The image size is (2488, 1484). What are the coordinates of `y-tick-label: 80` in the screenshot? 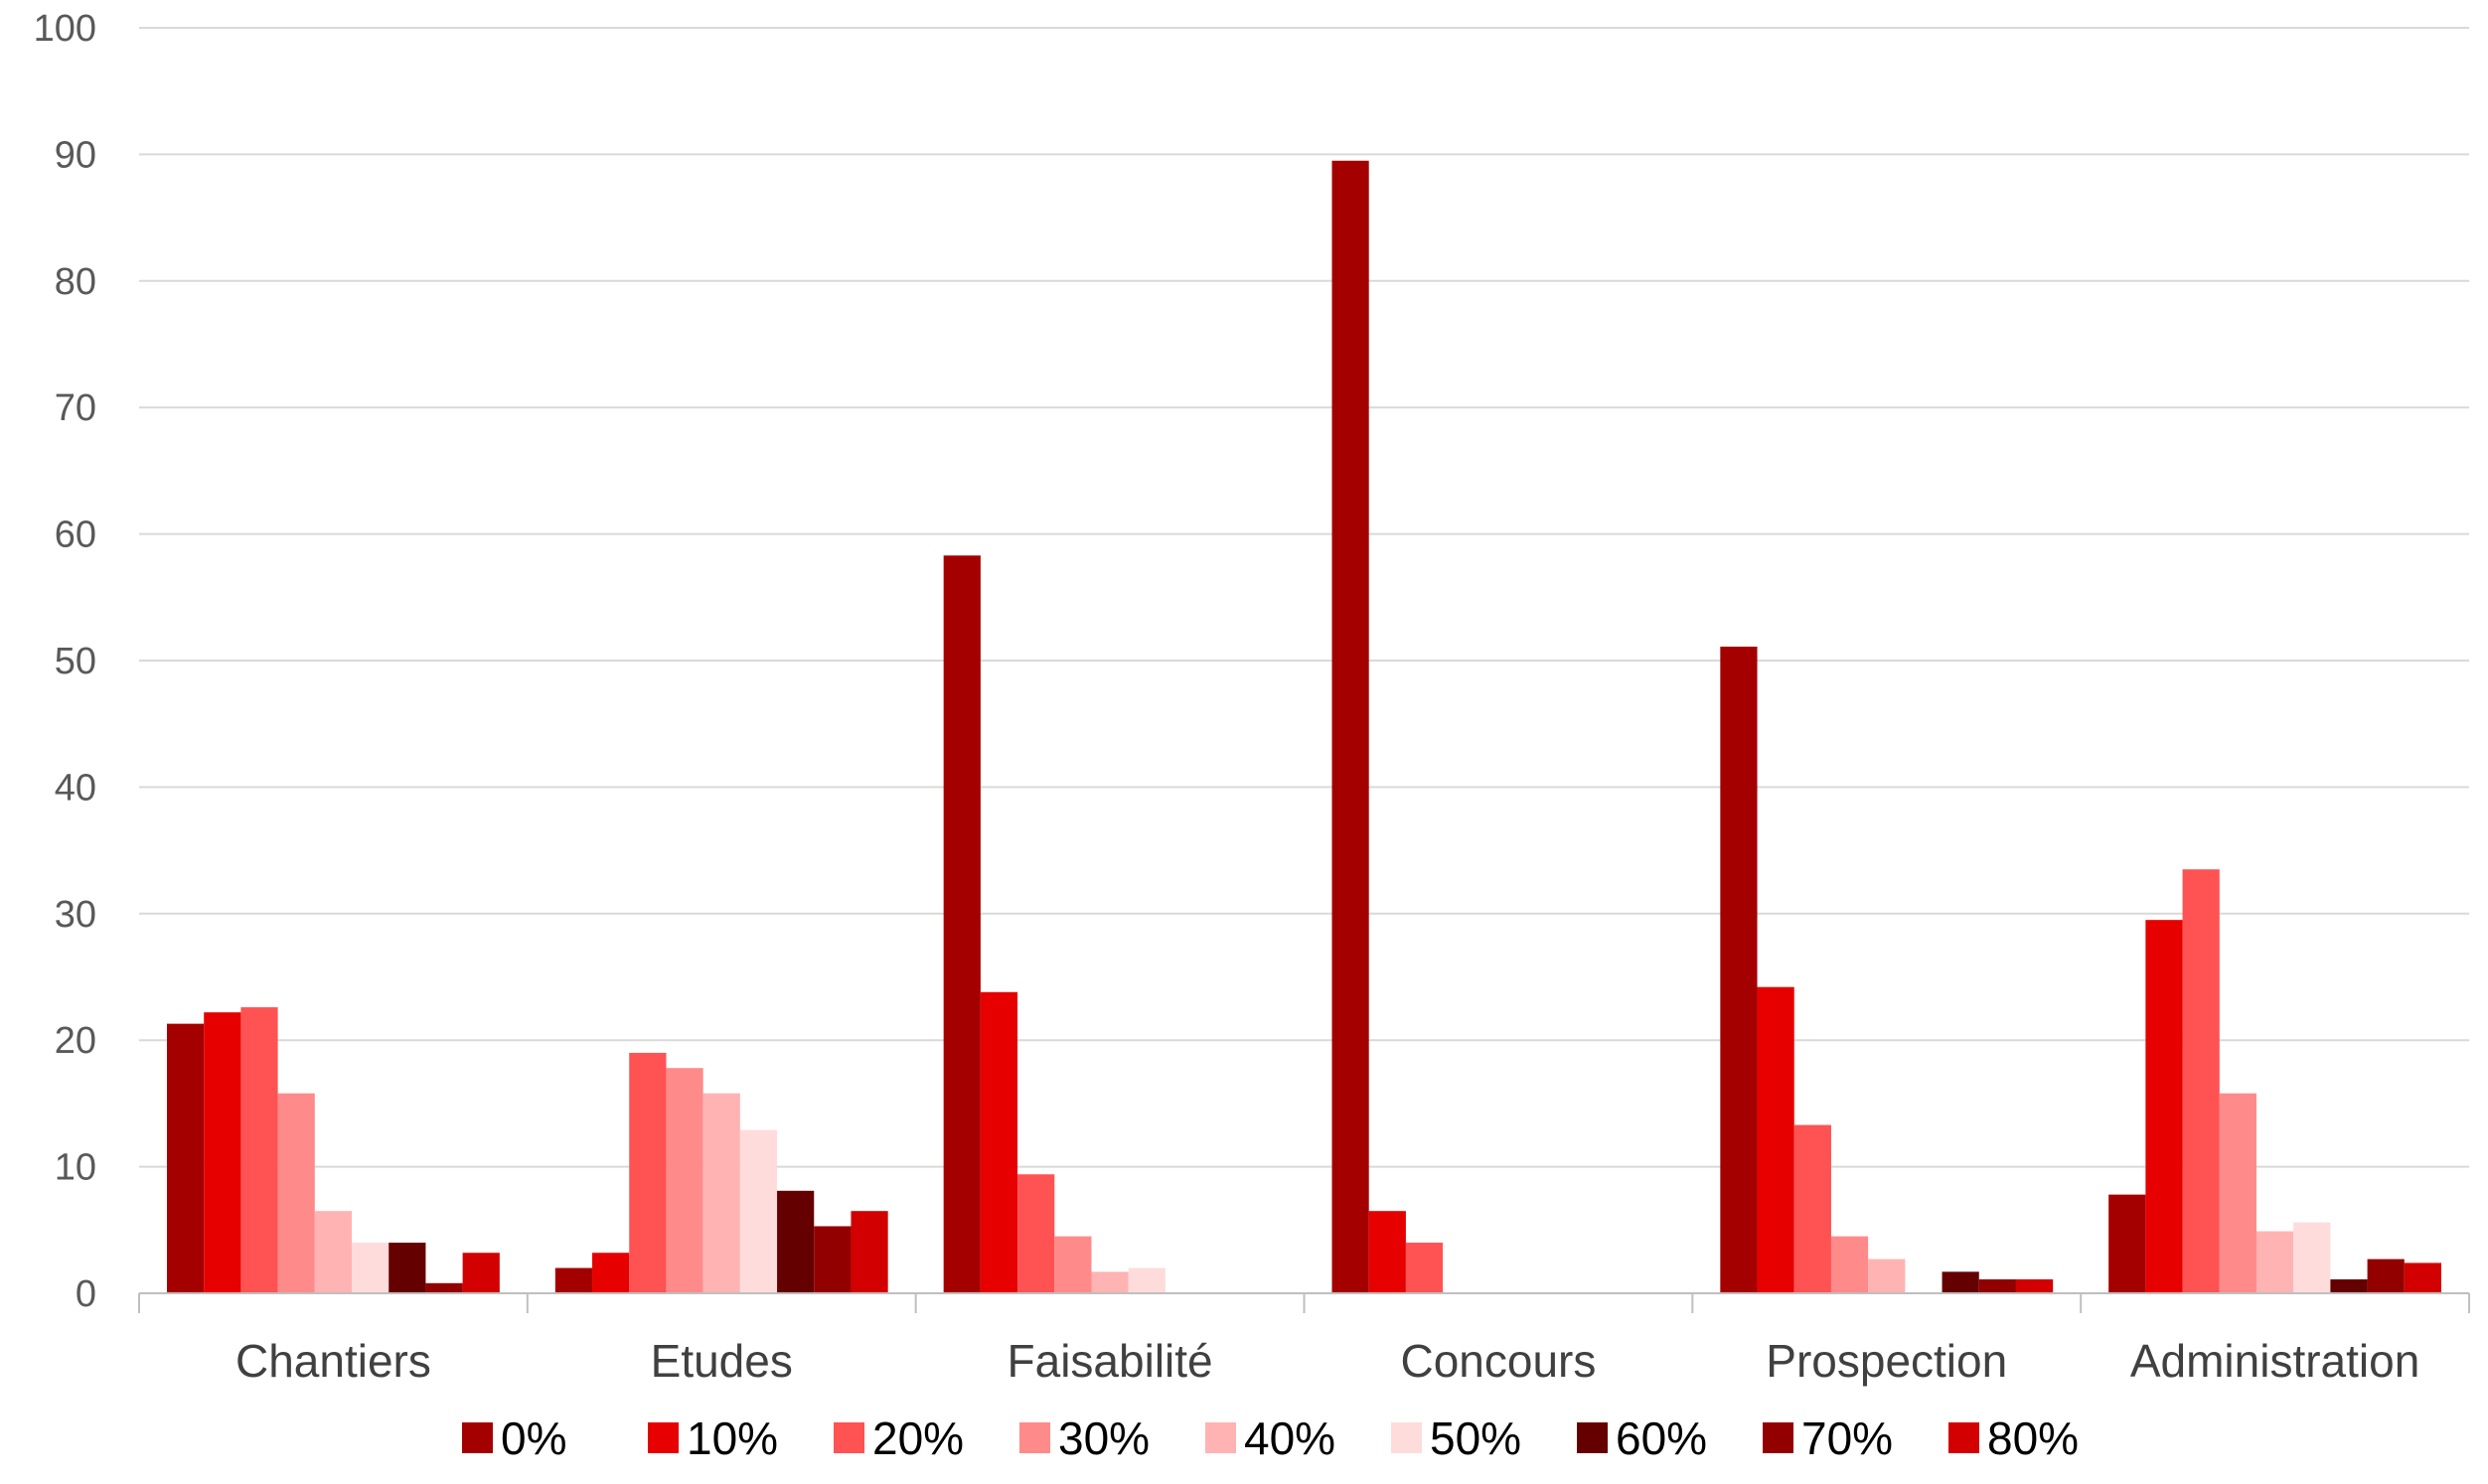 It's located at (75, 282).